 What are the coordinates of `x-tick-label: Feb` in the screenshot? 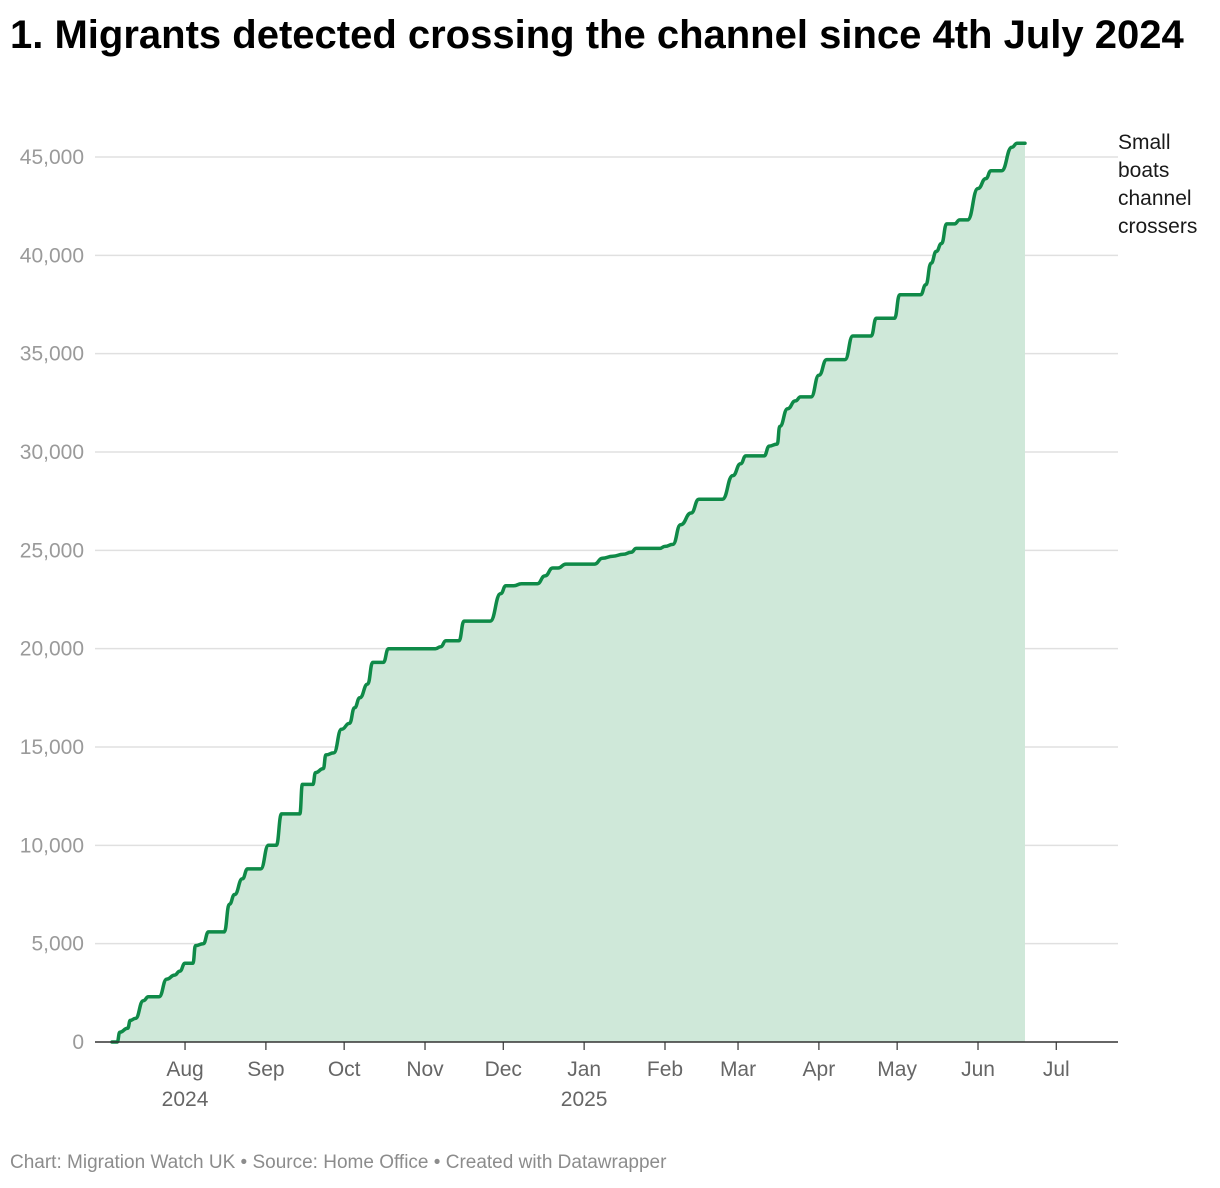 It's located at (665, 1069).